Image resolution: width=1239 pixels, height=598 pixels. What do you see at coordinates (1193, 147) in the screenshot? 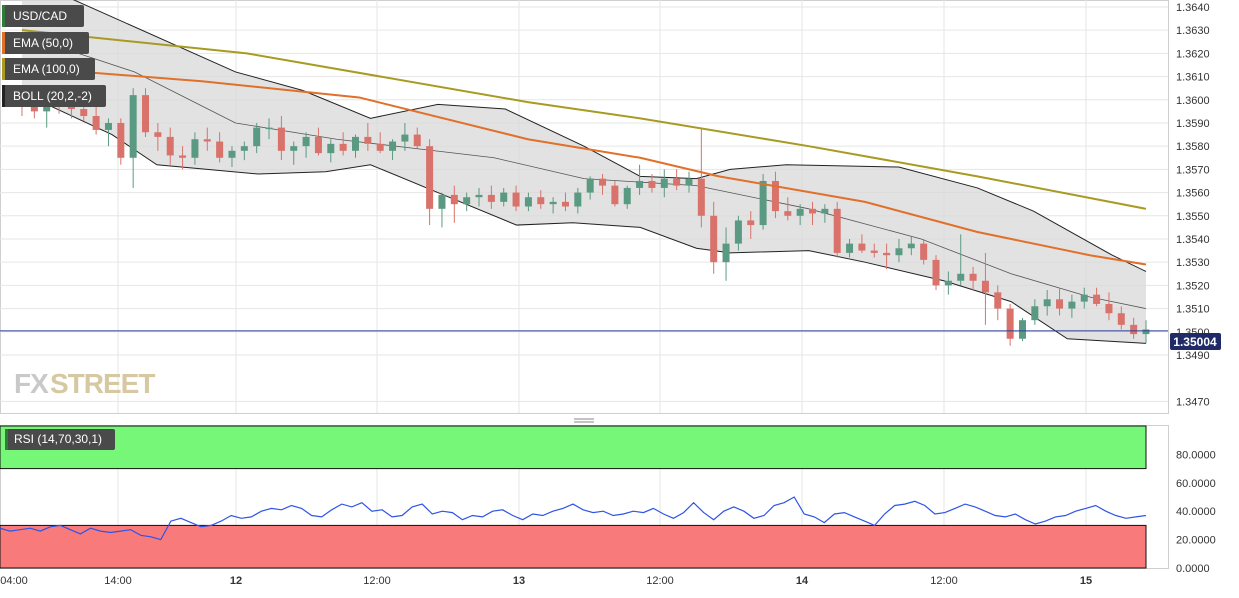
I see `price-tick-label: 1.3580` at bounding box center [1193, 147].